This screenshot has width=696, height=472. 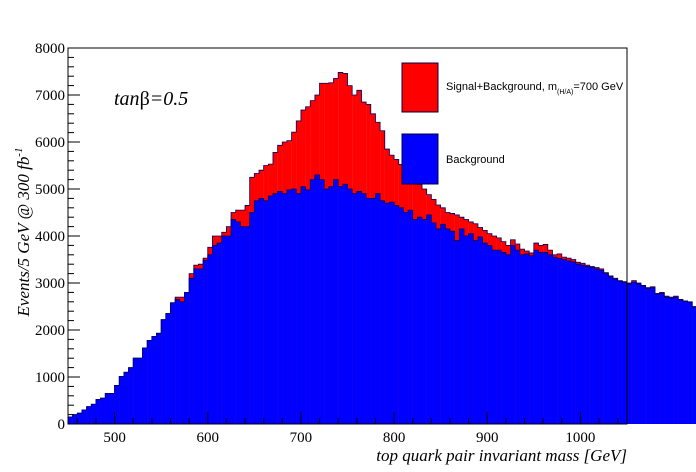 What do you see at coordinates (19, 152) in the screenshot?
I see `y-axis-title-sup: -1` at bounding box center [19, 152].